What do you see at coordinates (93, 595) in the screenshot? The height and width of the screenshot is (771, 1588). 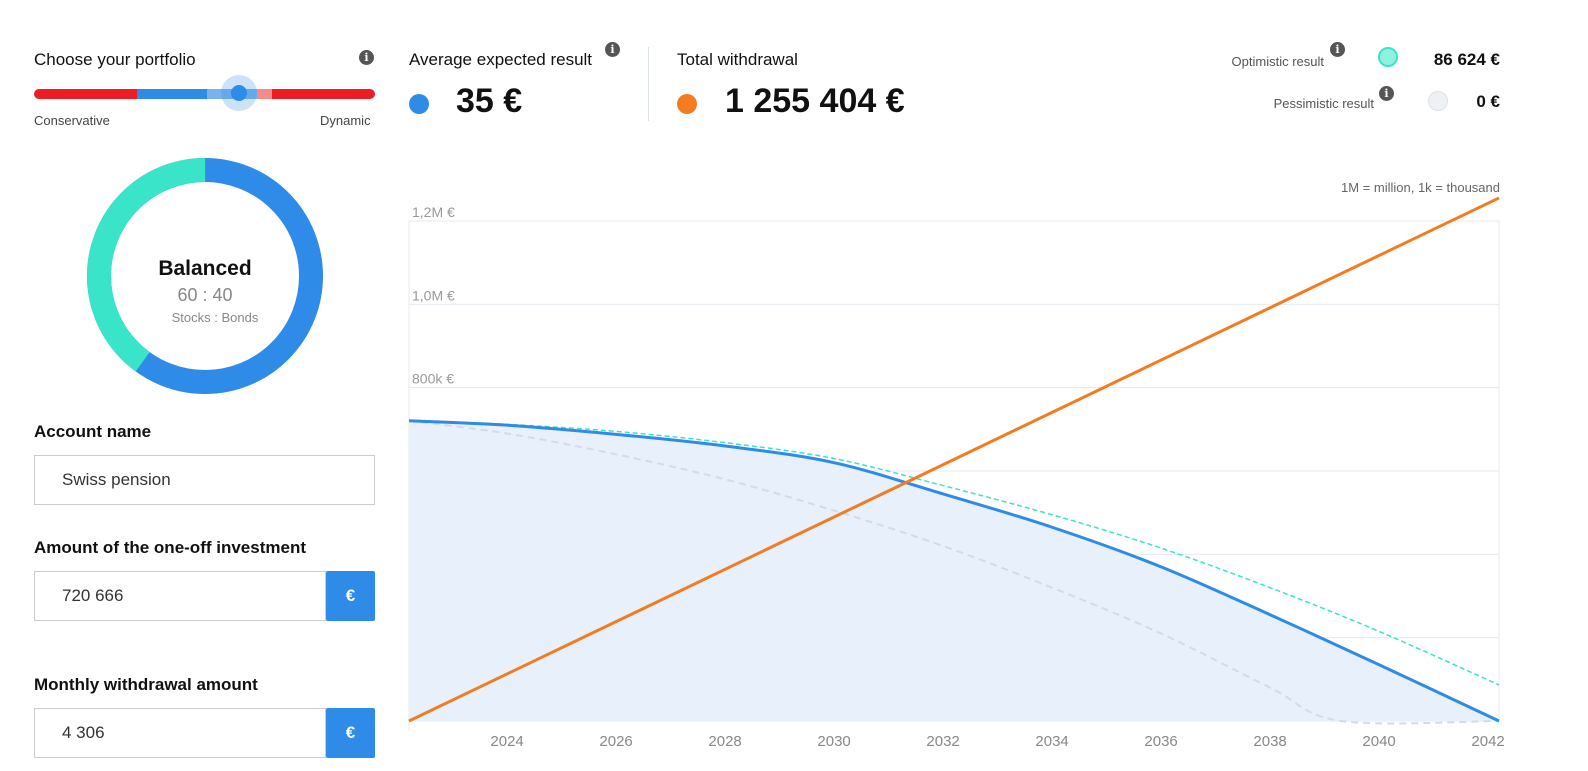 I see `investment-value: 720 666` at bounding box center [93, 595].